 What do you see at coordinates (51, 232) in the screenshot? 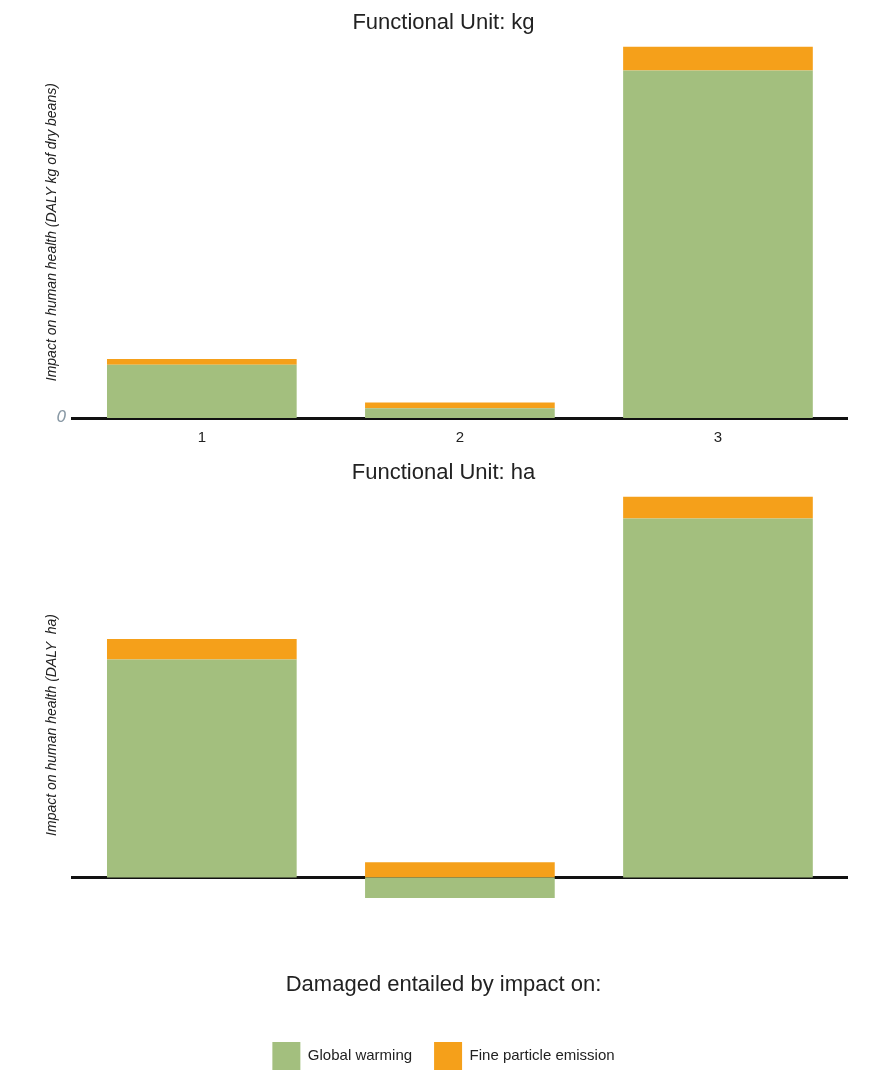
I see `y-axis-title: Impact on human health (DALY kg of dry beans)` at bounding box center [51, 232].